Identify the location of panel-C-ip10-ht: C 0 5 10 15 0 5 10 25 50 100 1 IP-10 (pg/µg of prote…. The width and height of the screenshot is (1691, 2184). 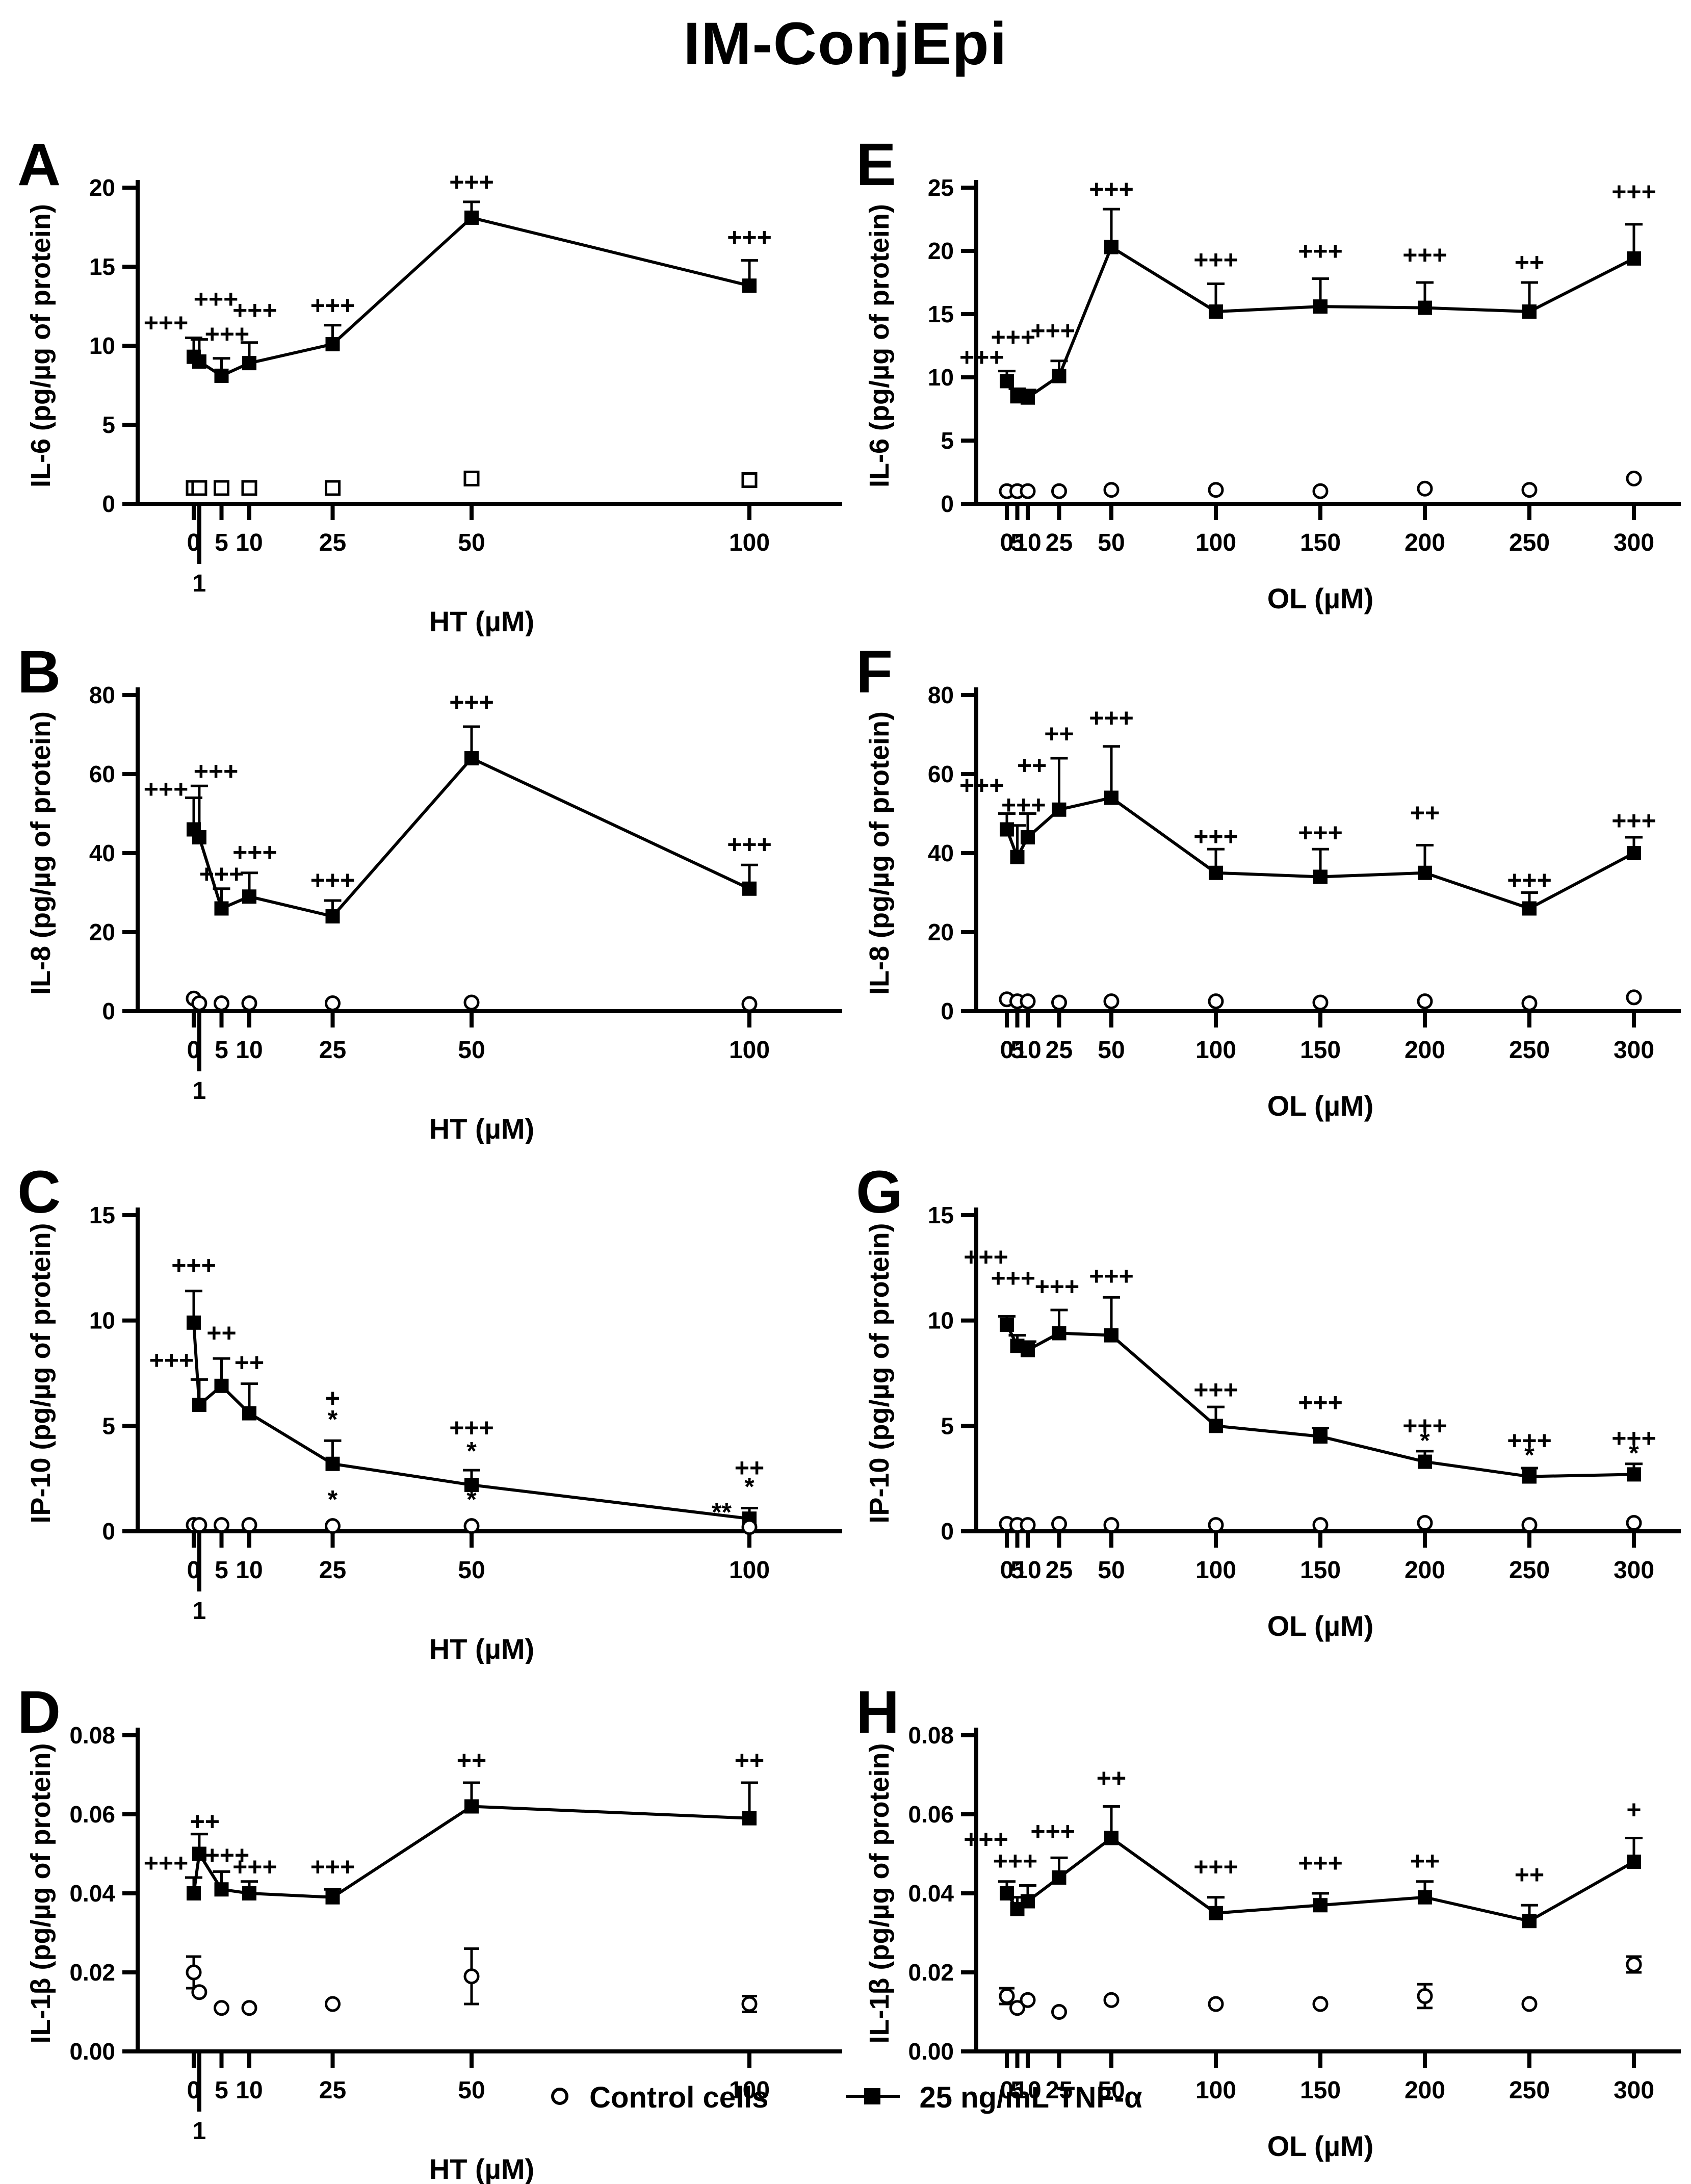
(430, 1412).